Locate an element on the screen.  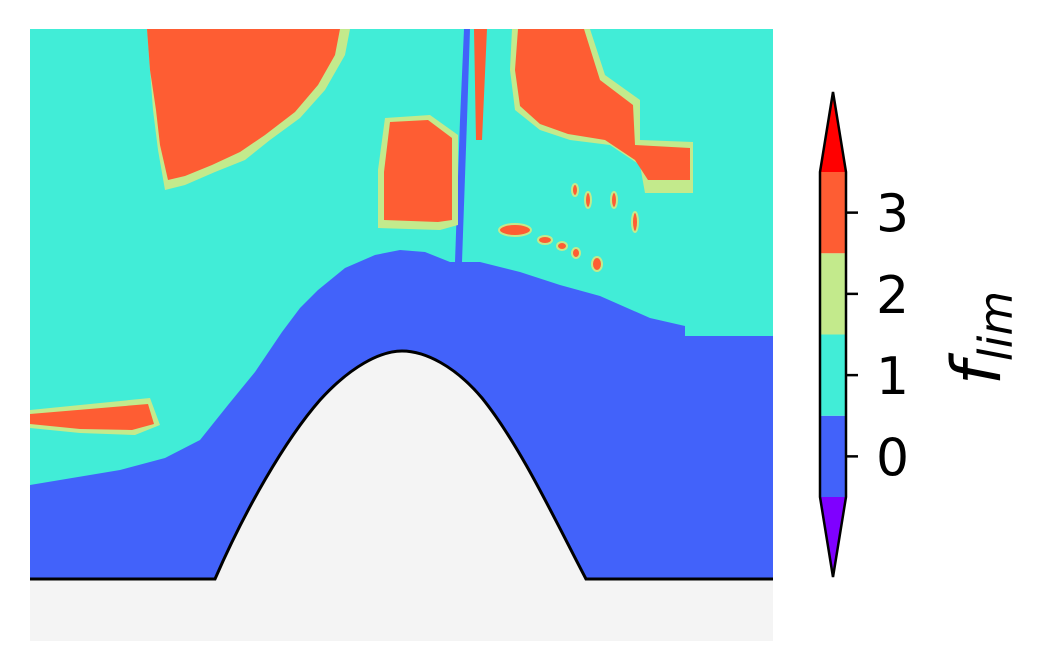
colorbar-ticks: 0 1 2 3 is located at coordinates (877, 336).